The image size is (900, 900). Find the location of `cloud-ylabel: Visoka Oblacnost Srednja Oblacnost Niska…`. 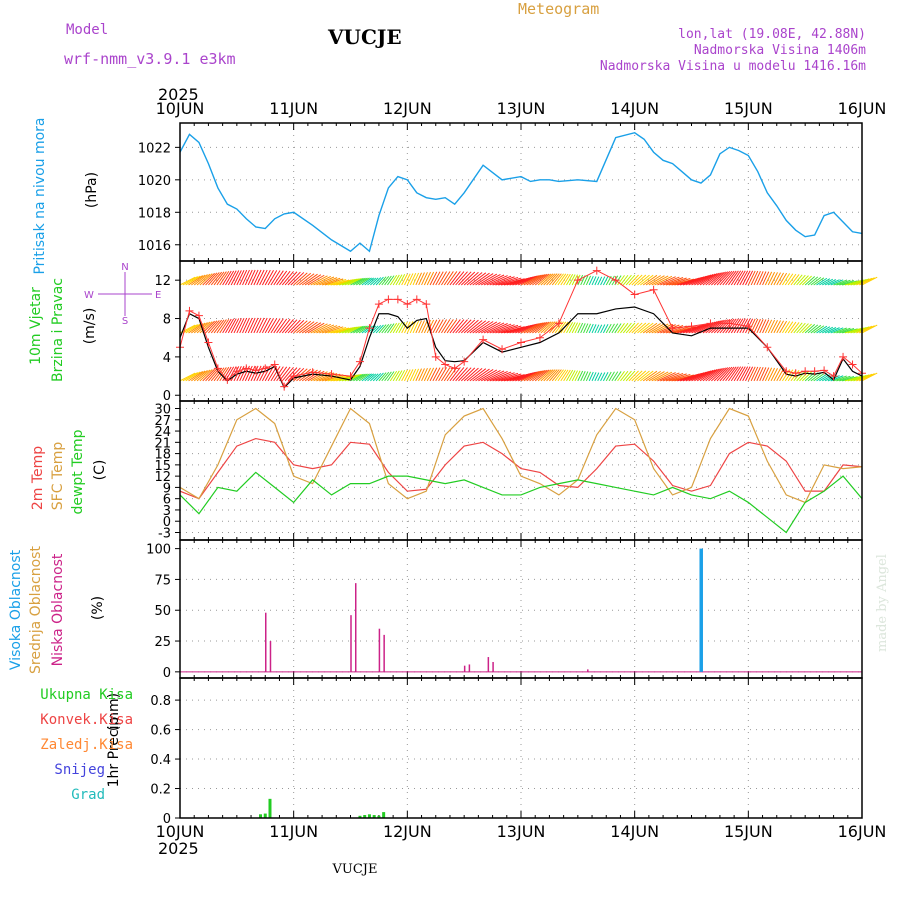

cloud-ylabel: Visoka Oblacnost Srednja Oblacnost Niska… is located at coordinates (57, 610).